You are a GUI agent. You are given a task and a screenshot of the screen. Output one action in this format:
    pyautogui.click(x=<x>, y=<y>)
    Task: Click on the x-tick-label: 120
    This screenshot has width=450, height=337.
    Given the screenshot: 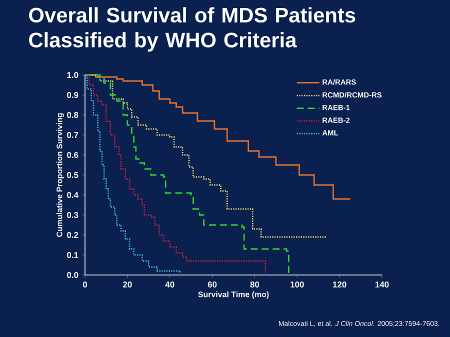 What is the action you would take?
    pyautogui.click(x=339, y=285)
    